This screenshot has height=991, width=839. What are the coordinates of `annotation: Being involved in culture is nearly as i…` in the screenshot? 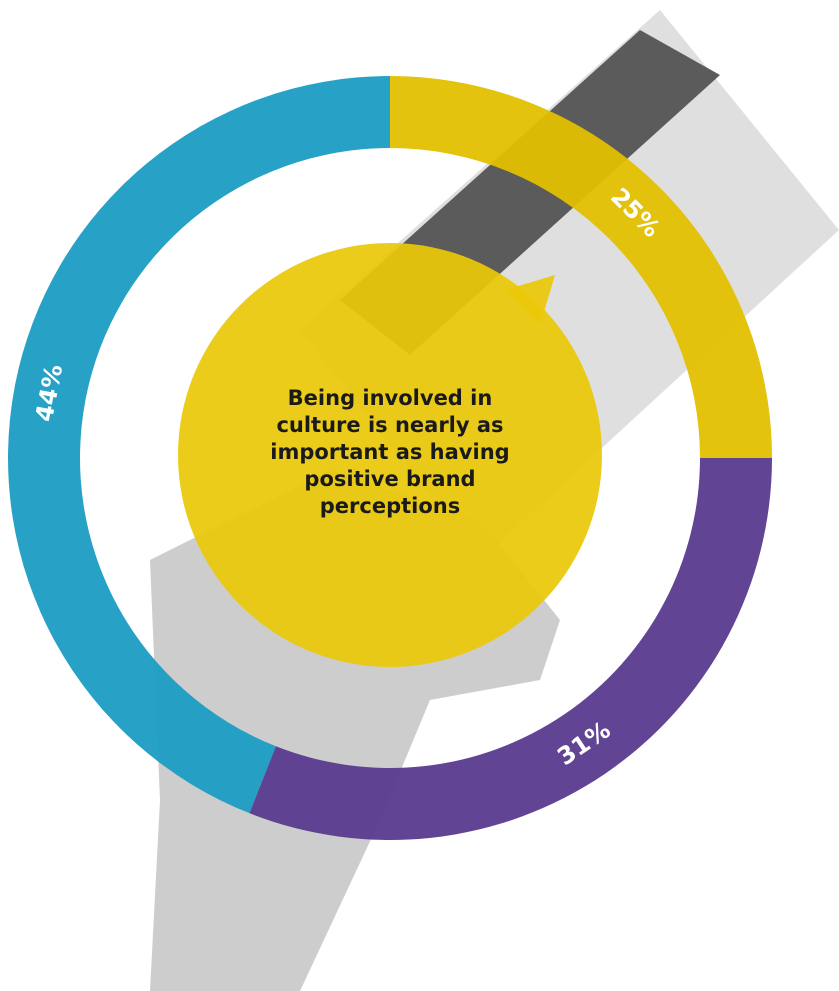 It's located at (390, 452).